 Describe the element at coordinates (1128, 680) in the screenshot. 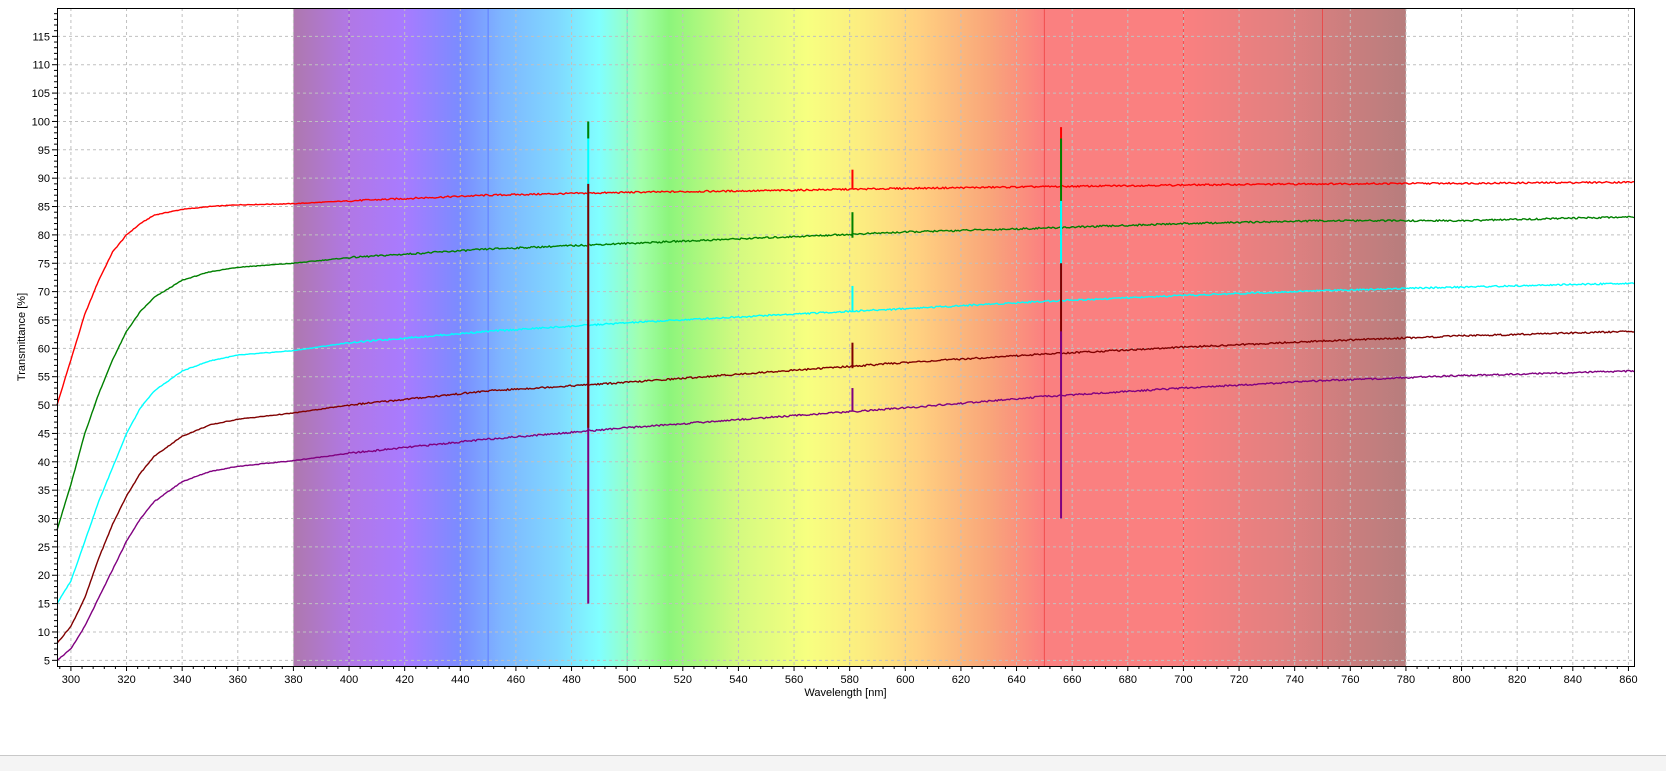

I see `x-tick-label: 680` at that location.